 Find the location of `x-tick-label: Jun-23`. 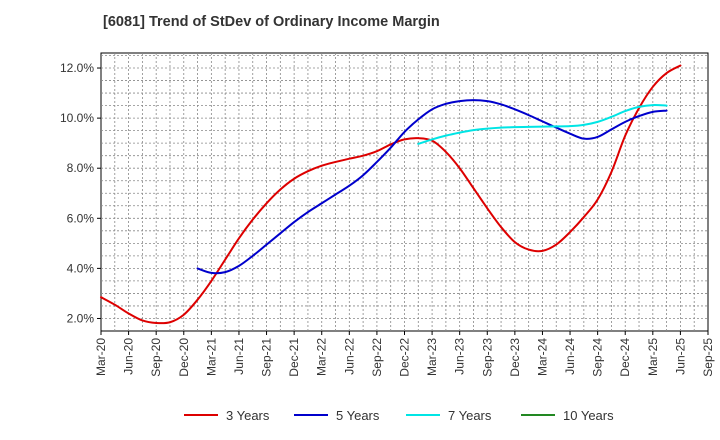

x-tick-label: Jun-23 is located at coordinates (460, 356).